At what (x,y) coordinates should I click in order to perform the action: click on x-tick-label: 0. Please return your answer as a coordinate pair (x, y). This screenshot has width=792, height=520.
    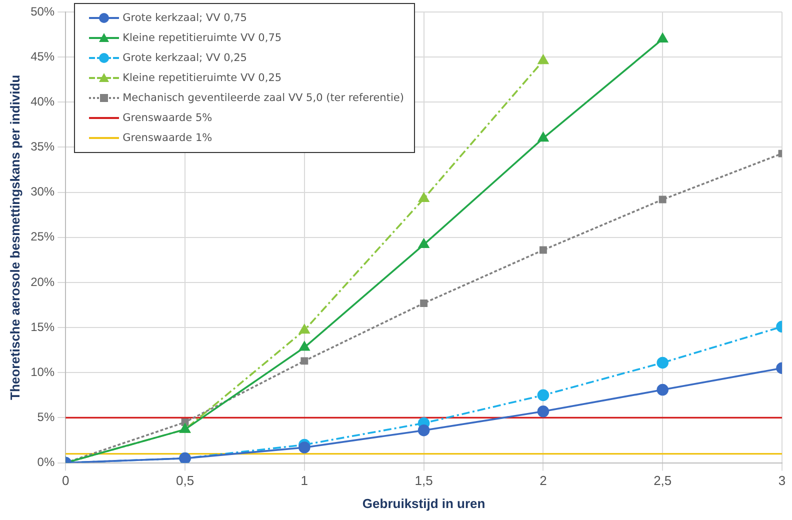
    Looking at the image, I should click on (66, 480).